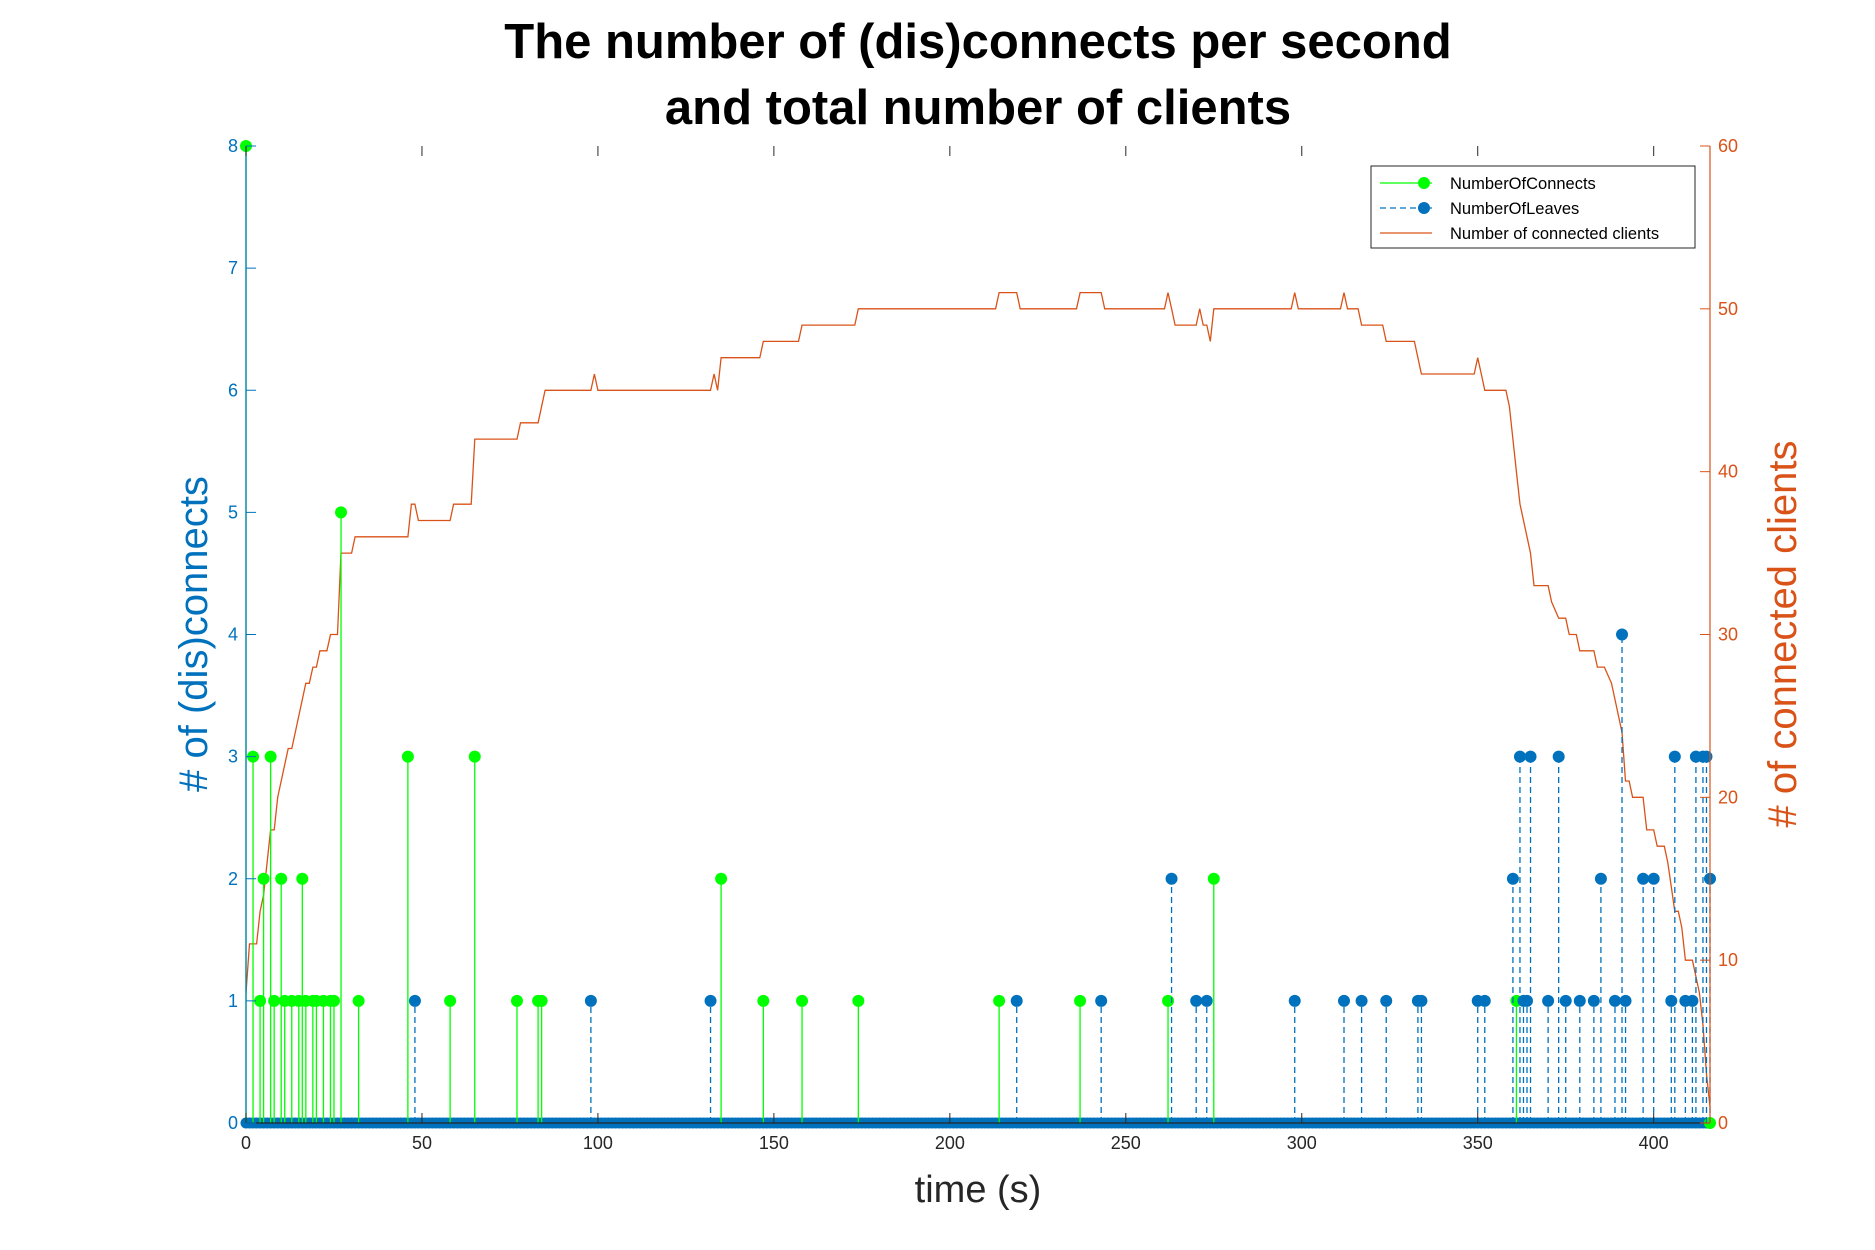 The image size is (1875, 1250). Describe the element at coordinates (1723, 1123) in the screenshot. I see `right-tick-label: 0` at that location.